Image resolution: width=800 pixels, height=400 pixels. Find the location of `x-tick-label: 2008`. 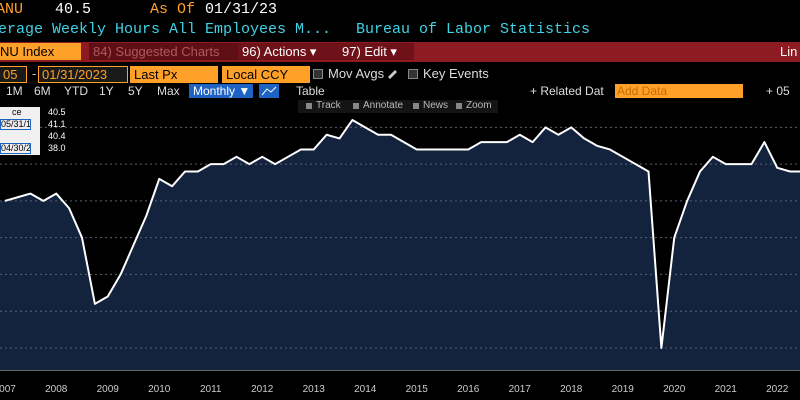

x-tick-label: 2008 is located at coordinates (56, 389).